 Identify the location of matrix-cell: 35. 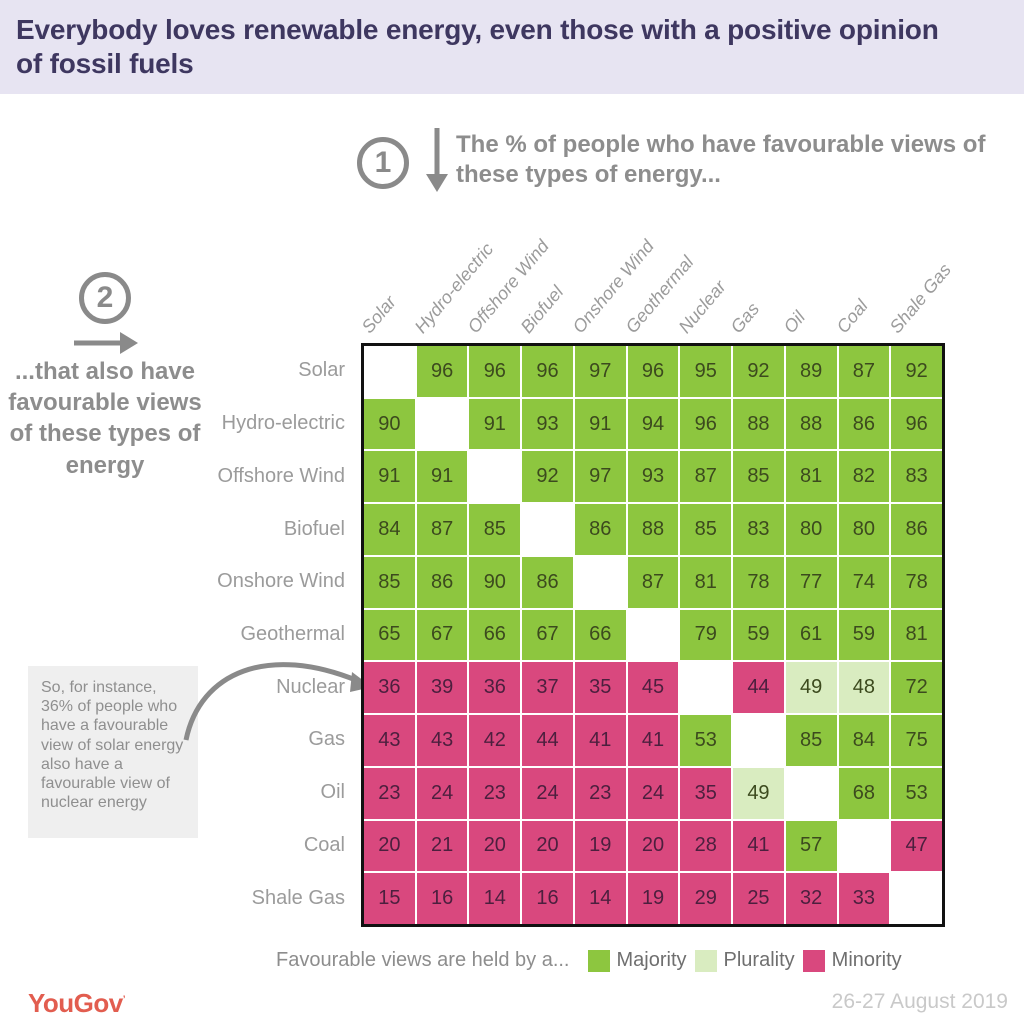
(706, 793).